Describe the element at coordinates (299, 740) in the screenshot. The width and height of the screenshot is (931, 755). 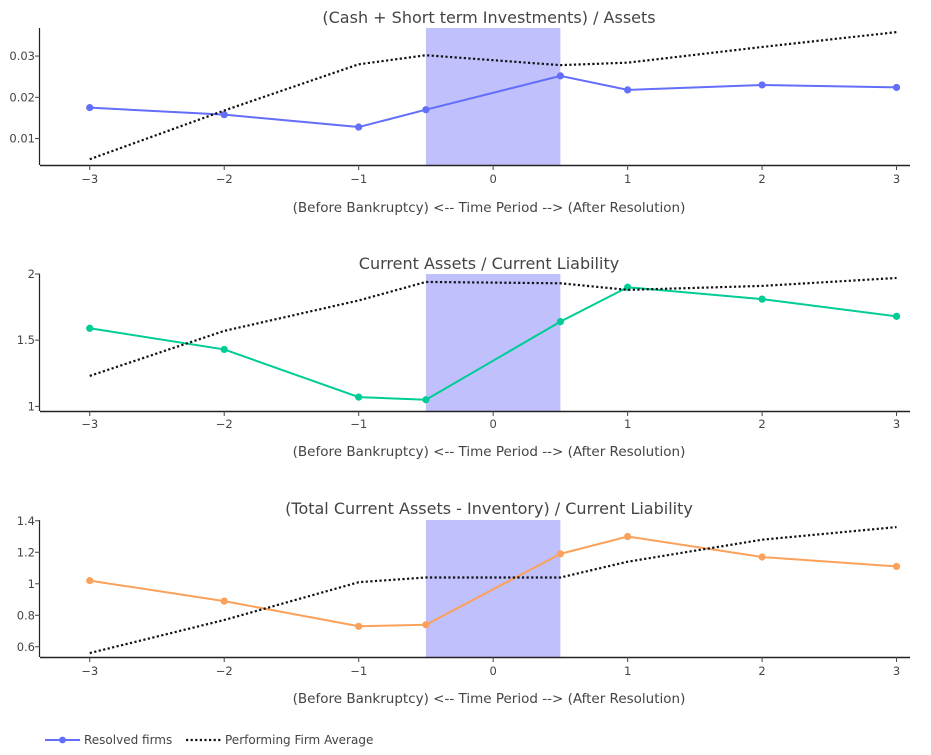
I see `legend-label-performing-firm-average: Performing Firm Average` at that location.